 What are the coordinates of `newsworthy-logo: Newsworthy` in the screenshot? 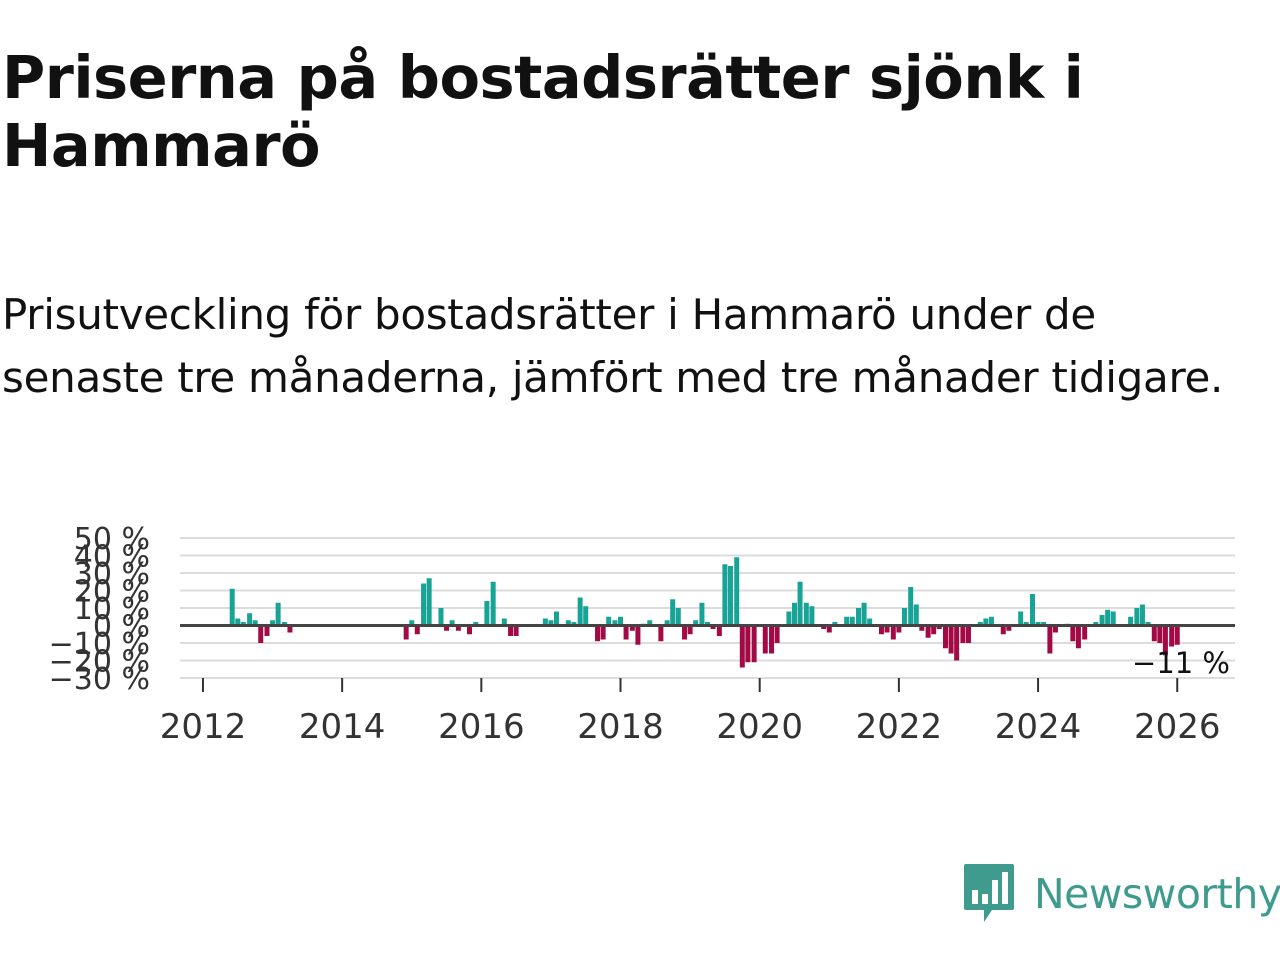 It's located at (1121, 894).